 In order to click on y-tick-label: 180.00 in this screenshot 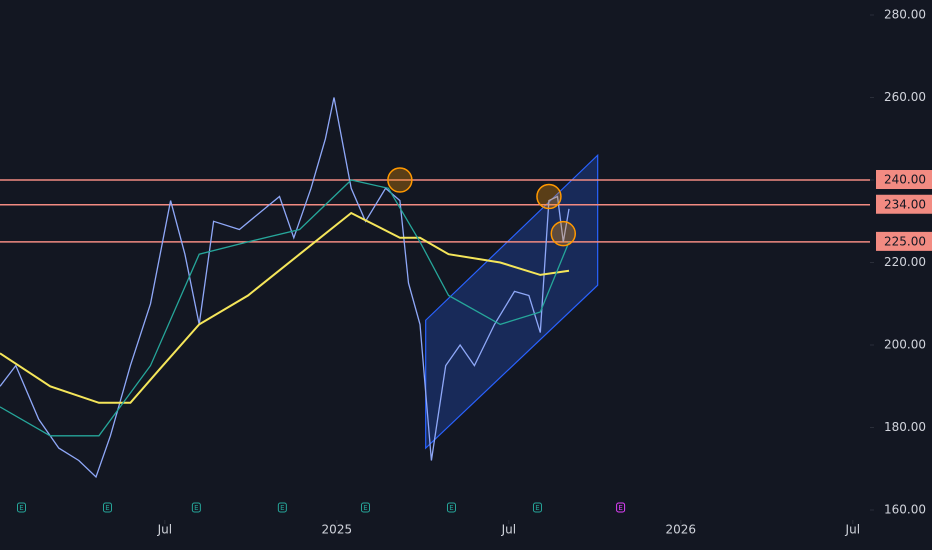, I will do `click(905, 427)`.